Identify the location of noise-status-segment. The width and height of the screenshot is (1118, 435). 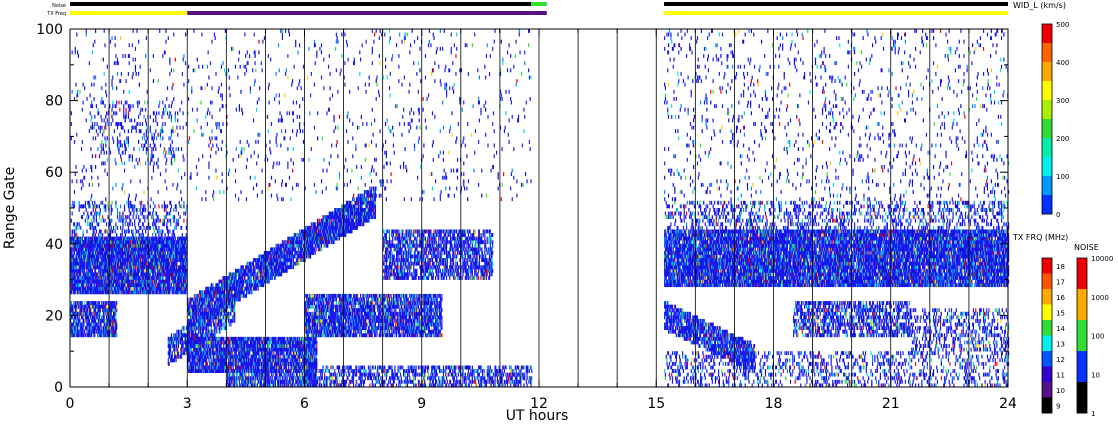
(539, 4).